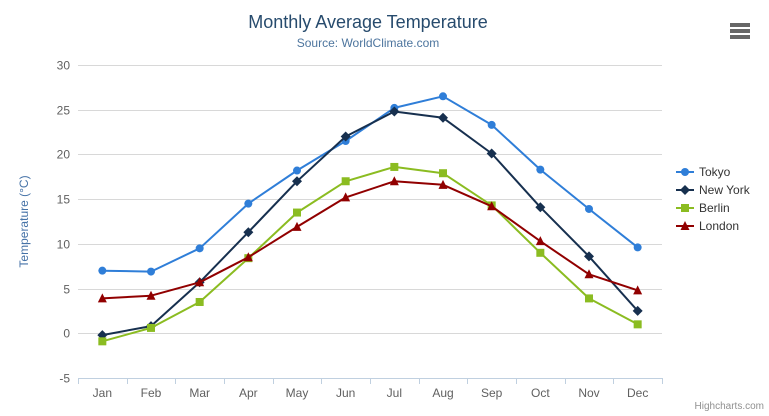 The height and width of the screenshot is (416, 769). What do you see at coordinates (151, 393) in the screenshot?
I see `x-axis-tick-label: Feb` at bounding box center [151, 393].